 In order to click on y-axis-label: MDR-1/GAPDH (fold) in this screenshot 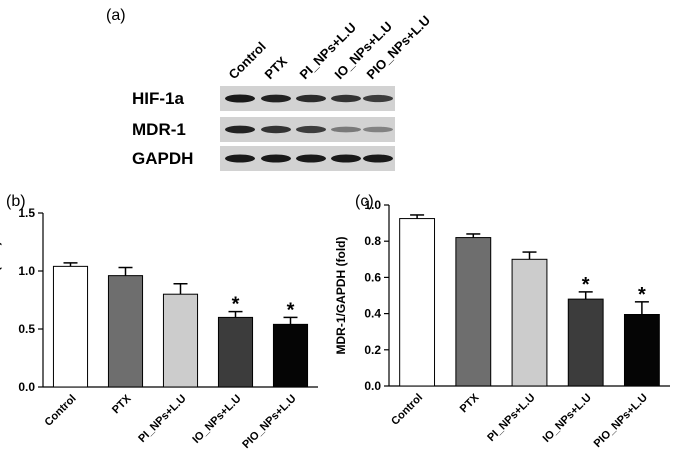, I will do `click(341, 296)`.